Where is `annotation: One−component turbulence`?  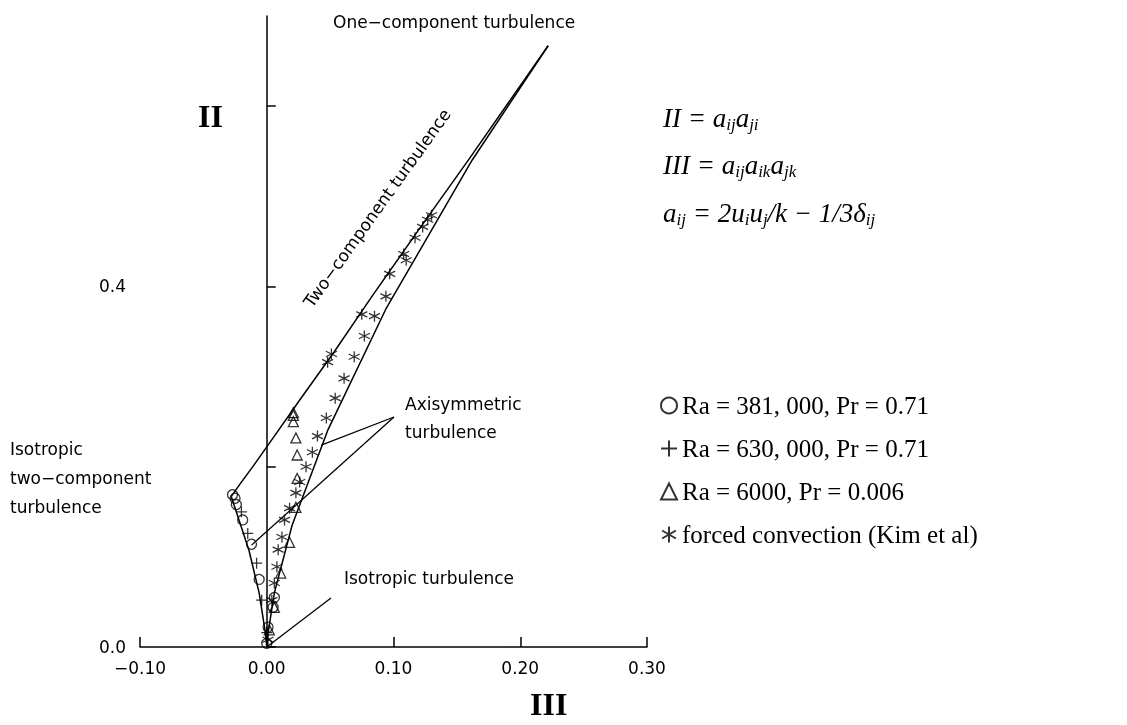
annotation: One−component turbulence is located at coordinates (454, 22).